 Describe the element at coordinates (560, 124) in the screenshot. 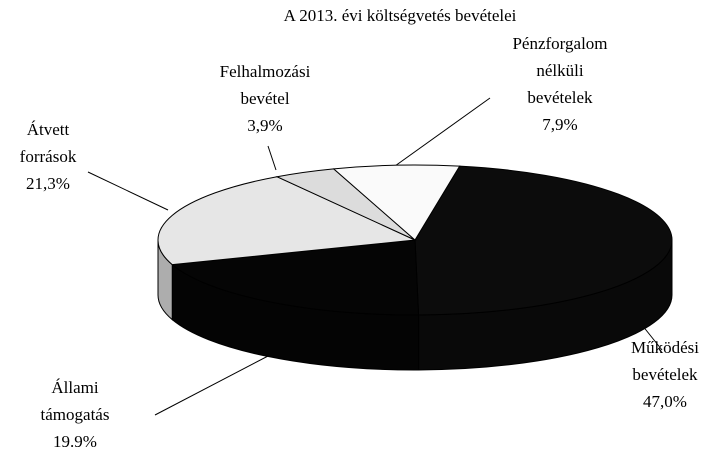

I see `value-label: 7,9%` at that location.